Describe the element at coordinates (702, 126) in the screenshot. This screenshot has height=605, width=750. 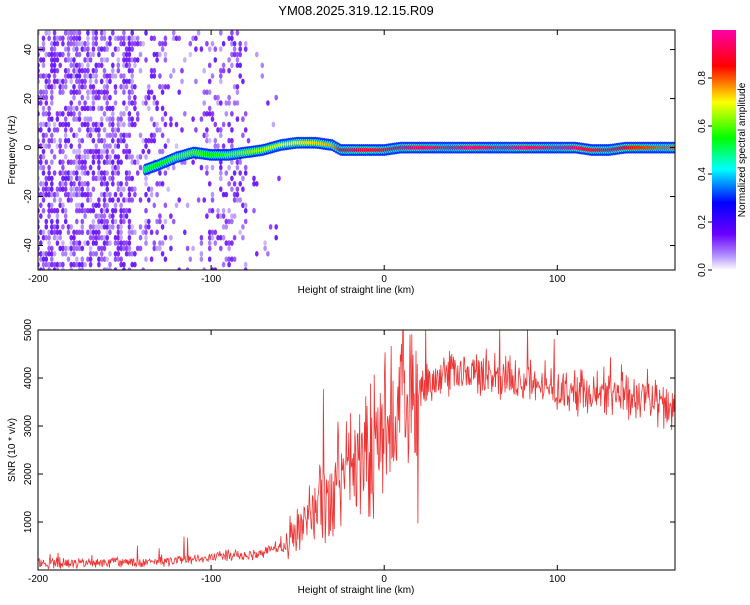
I see `colorbar-tick-label: 0.6` at that location.